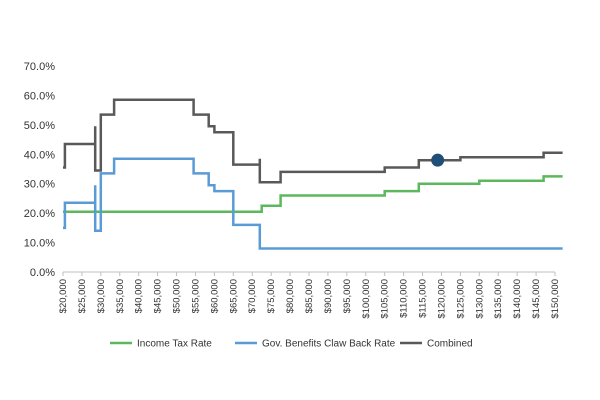  What do you see at coordinates (404, 298) in the screenshot?
I see `x-tick-label: $110,000` at bounding box center [404, 298].